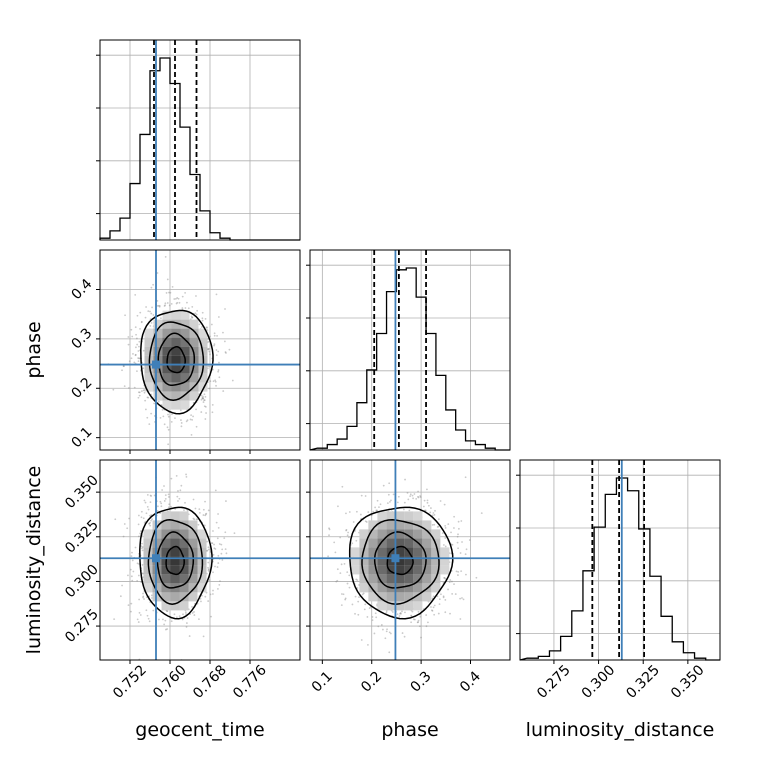 This screenshot has height=760, width=760. Describe the element at coordinates (176, 359) in the screenshot. I see `contour-line` at that location.